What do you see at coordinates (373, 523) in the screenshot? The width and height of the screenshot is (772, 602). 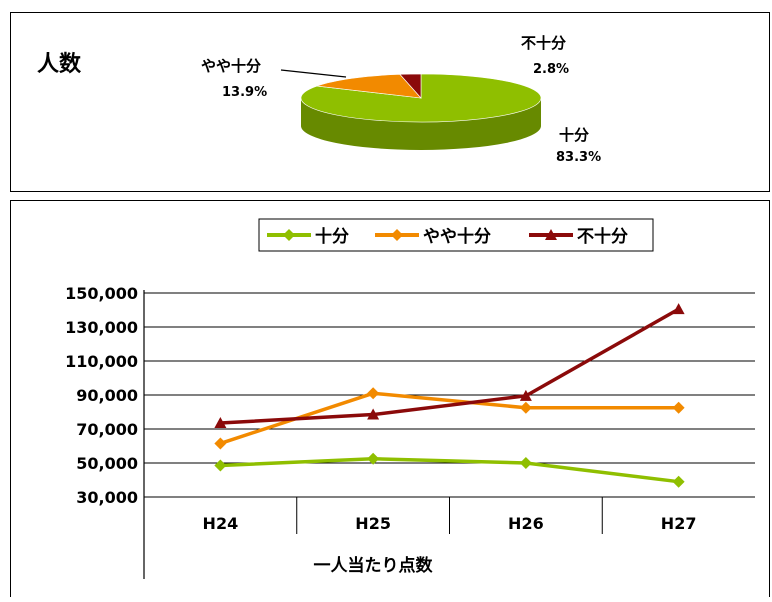 I see `x-tick-label: H25` at bounding box center [373, 523].